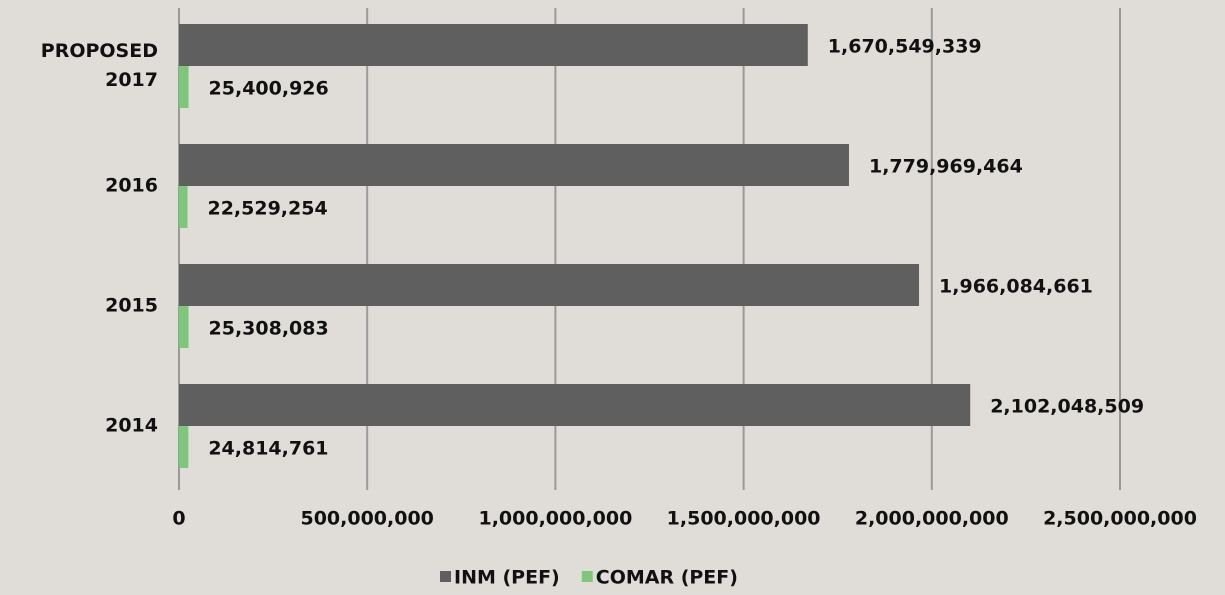 The height and width of the screenshot is (595, 1225). I want to click on x-tick-label: 1,500,000,000, so click(744, 519).